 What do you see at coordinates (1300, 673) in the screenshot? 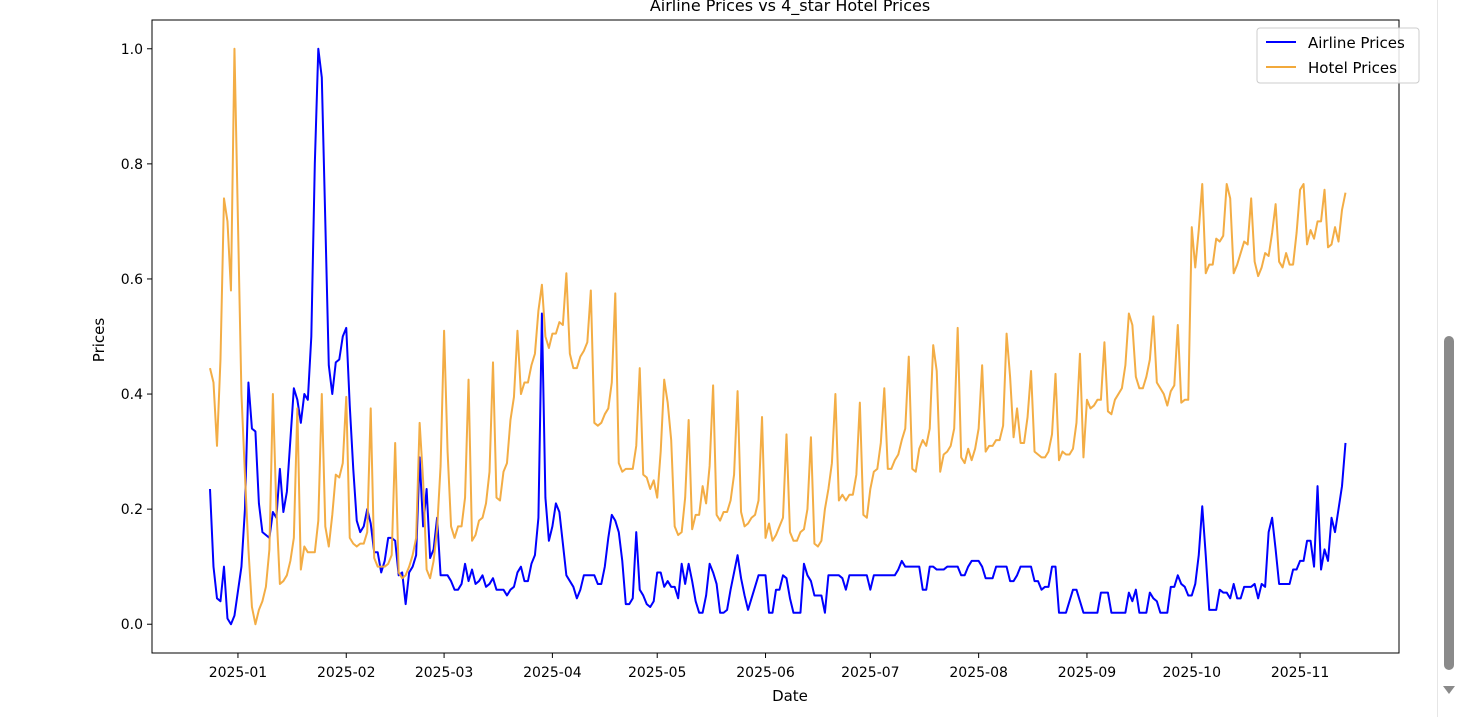
I see `x-tick-label: 2025-11` at bounding box center [1300, 673].